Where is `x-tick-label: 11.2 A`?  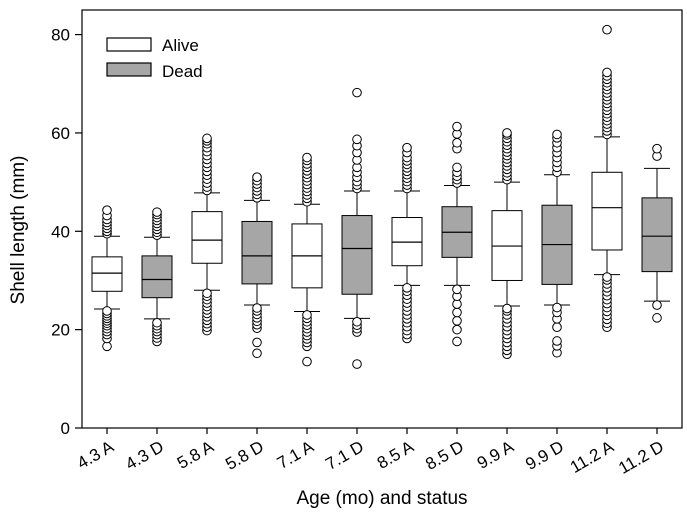 x-tick-label: 11.2 A is located at coordinates (592, 457).